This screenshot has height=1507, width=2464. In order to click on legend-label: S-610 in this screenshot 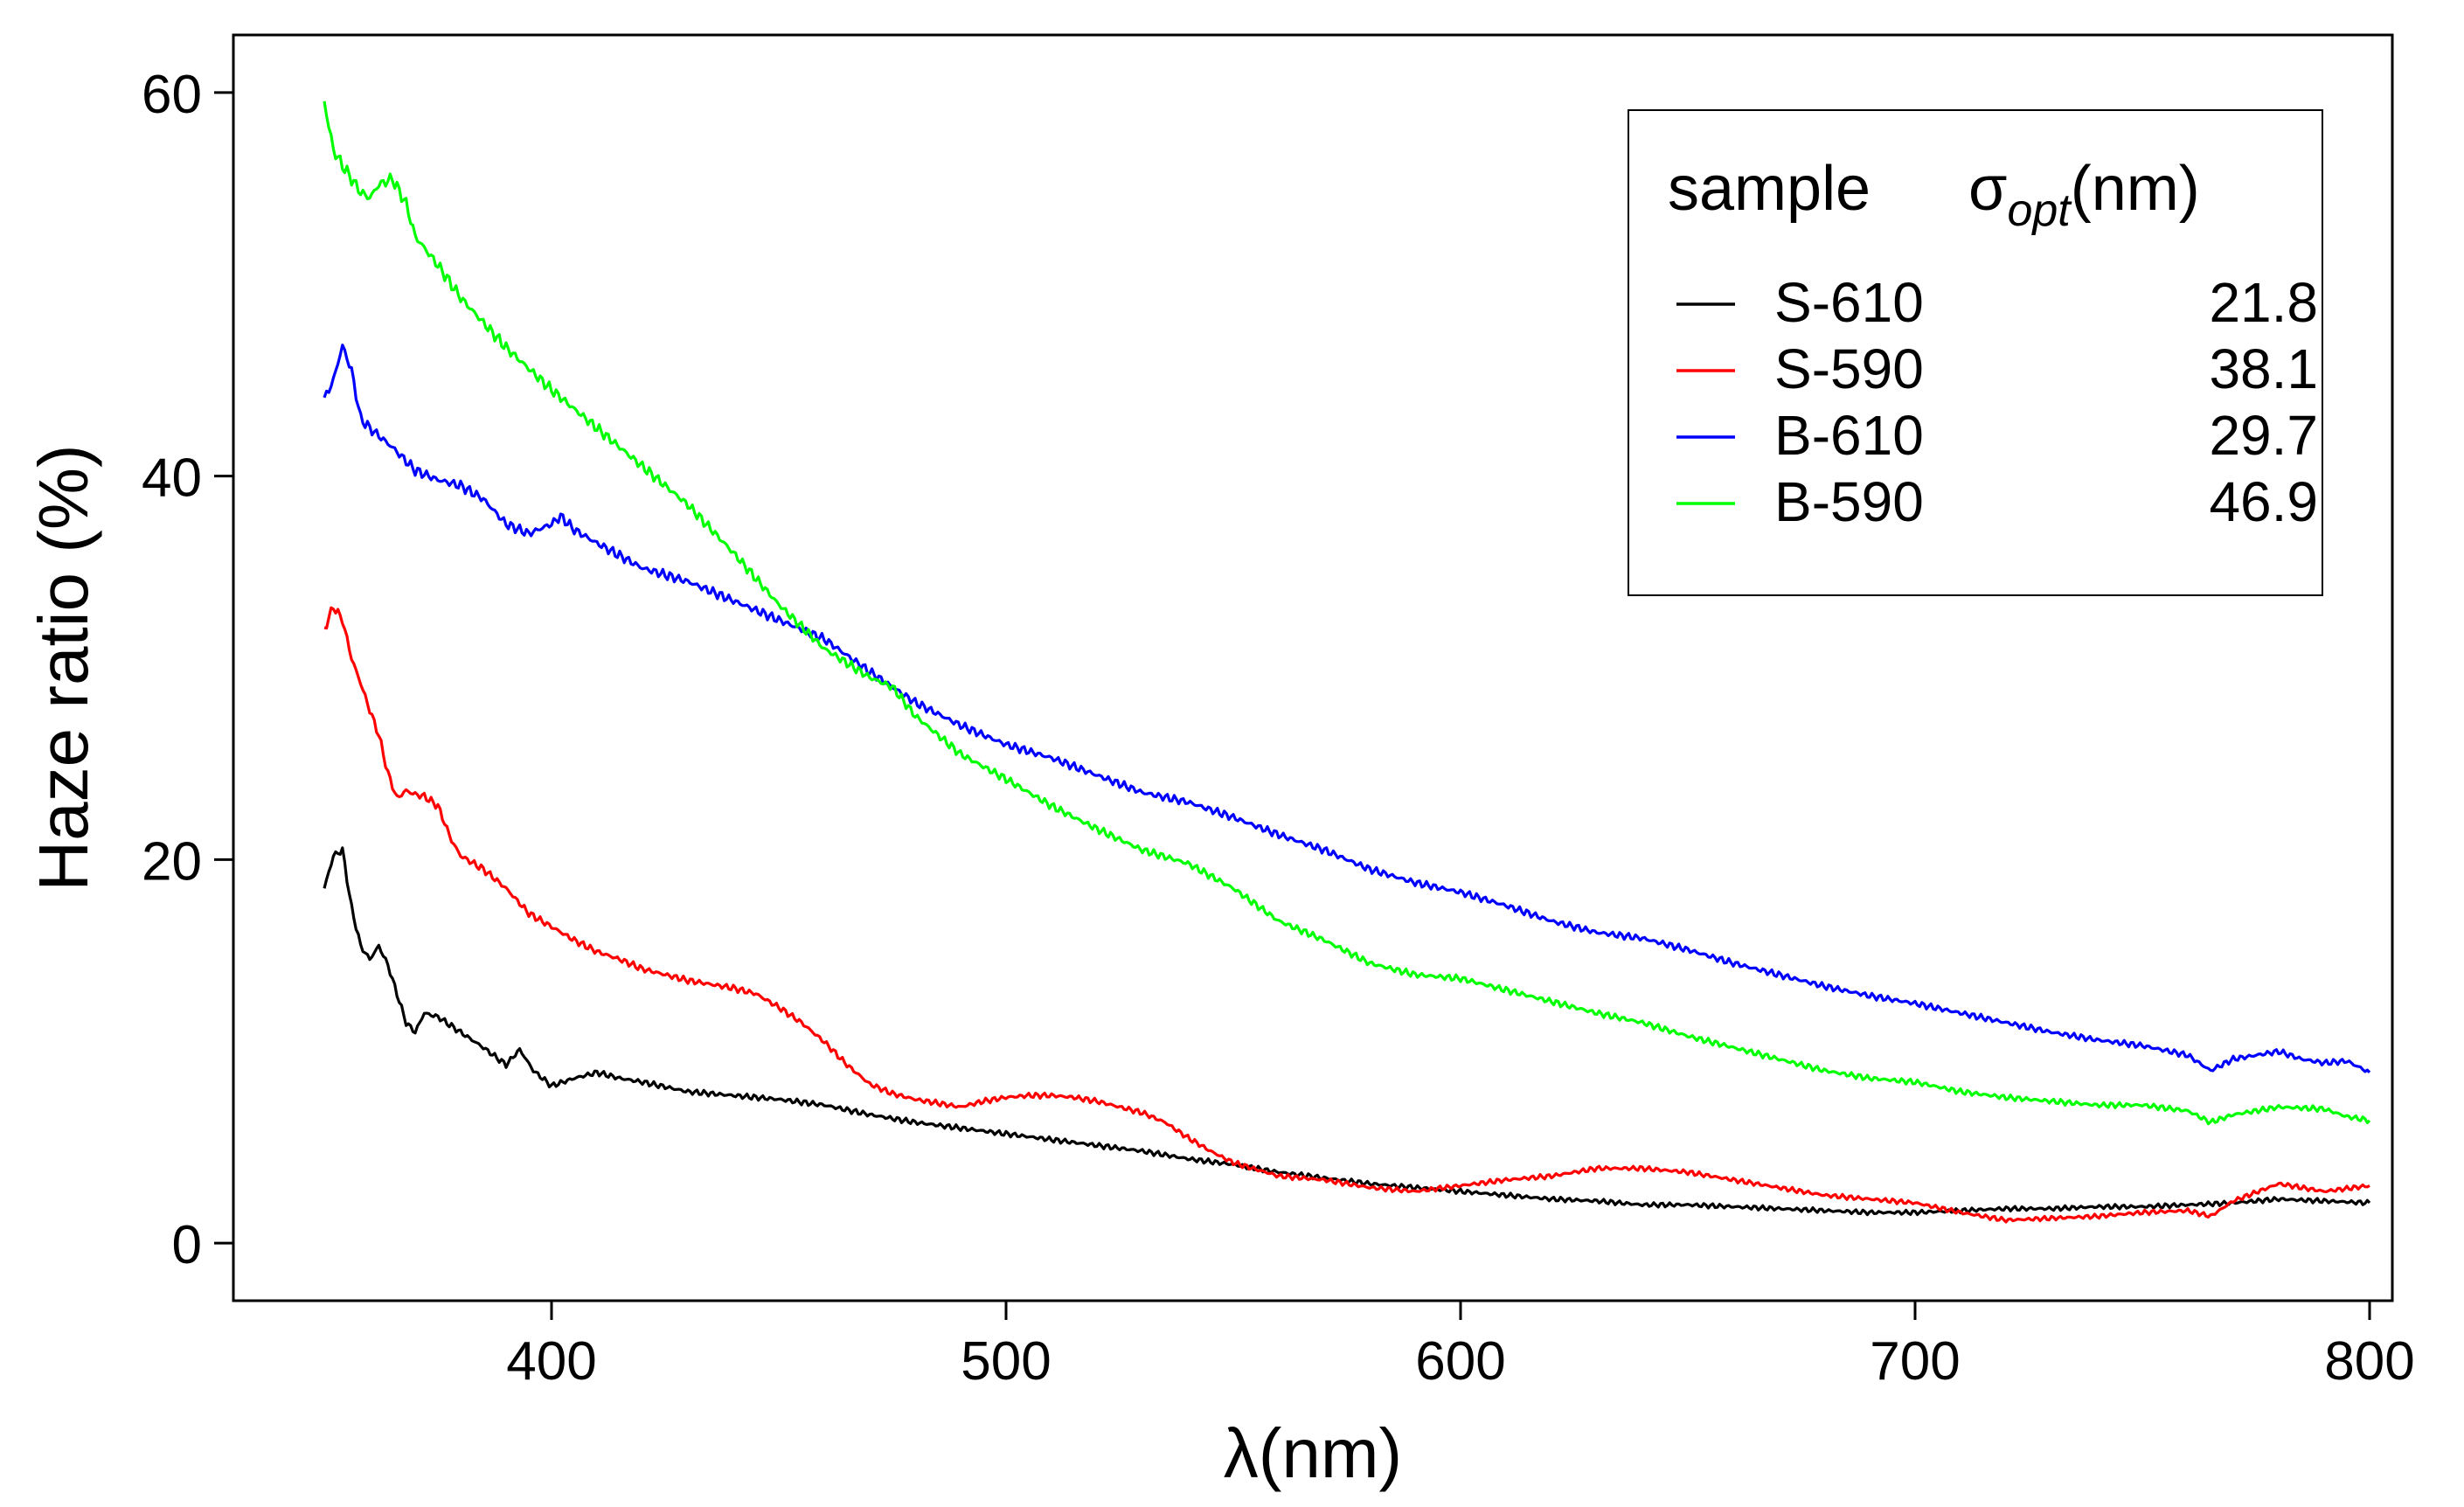, I will do `click(1849, 302)`.